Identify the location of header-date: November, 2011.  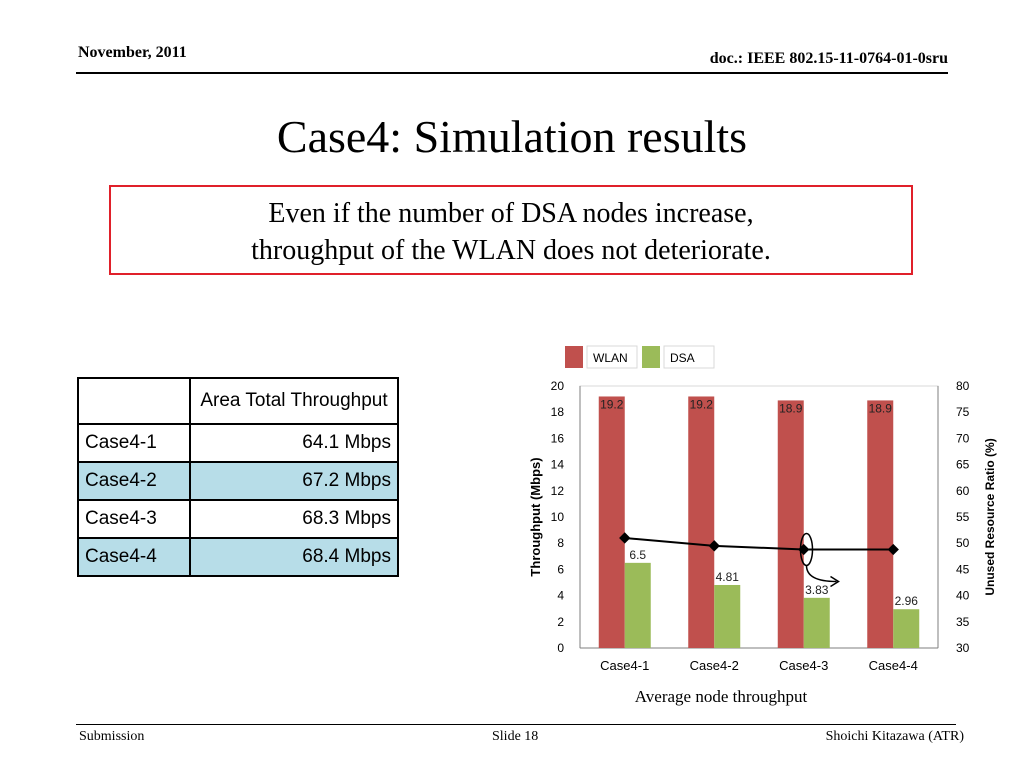
(132, 52).